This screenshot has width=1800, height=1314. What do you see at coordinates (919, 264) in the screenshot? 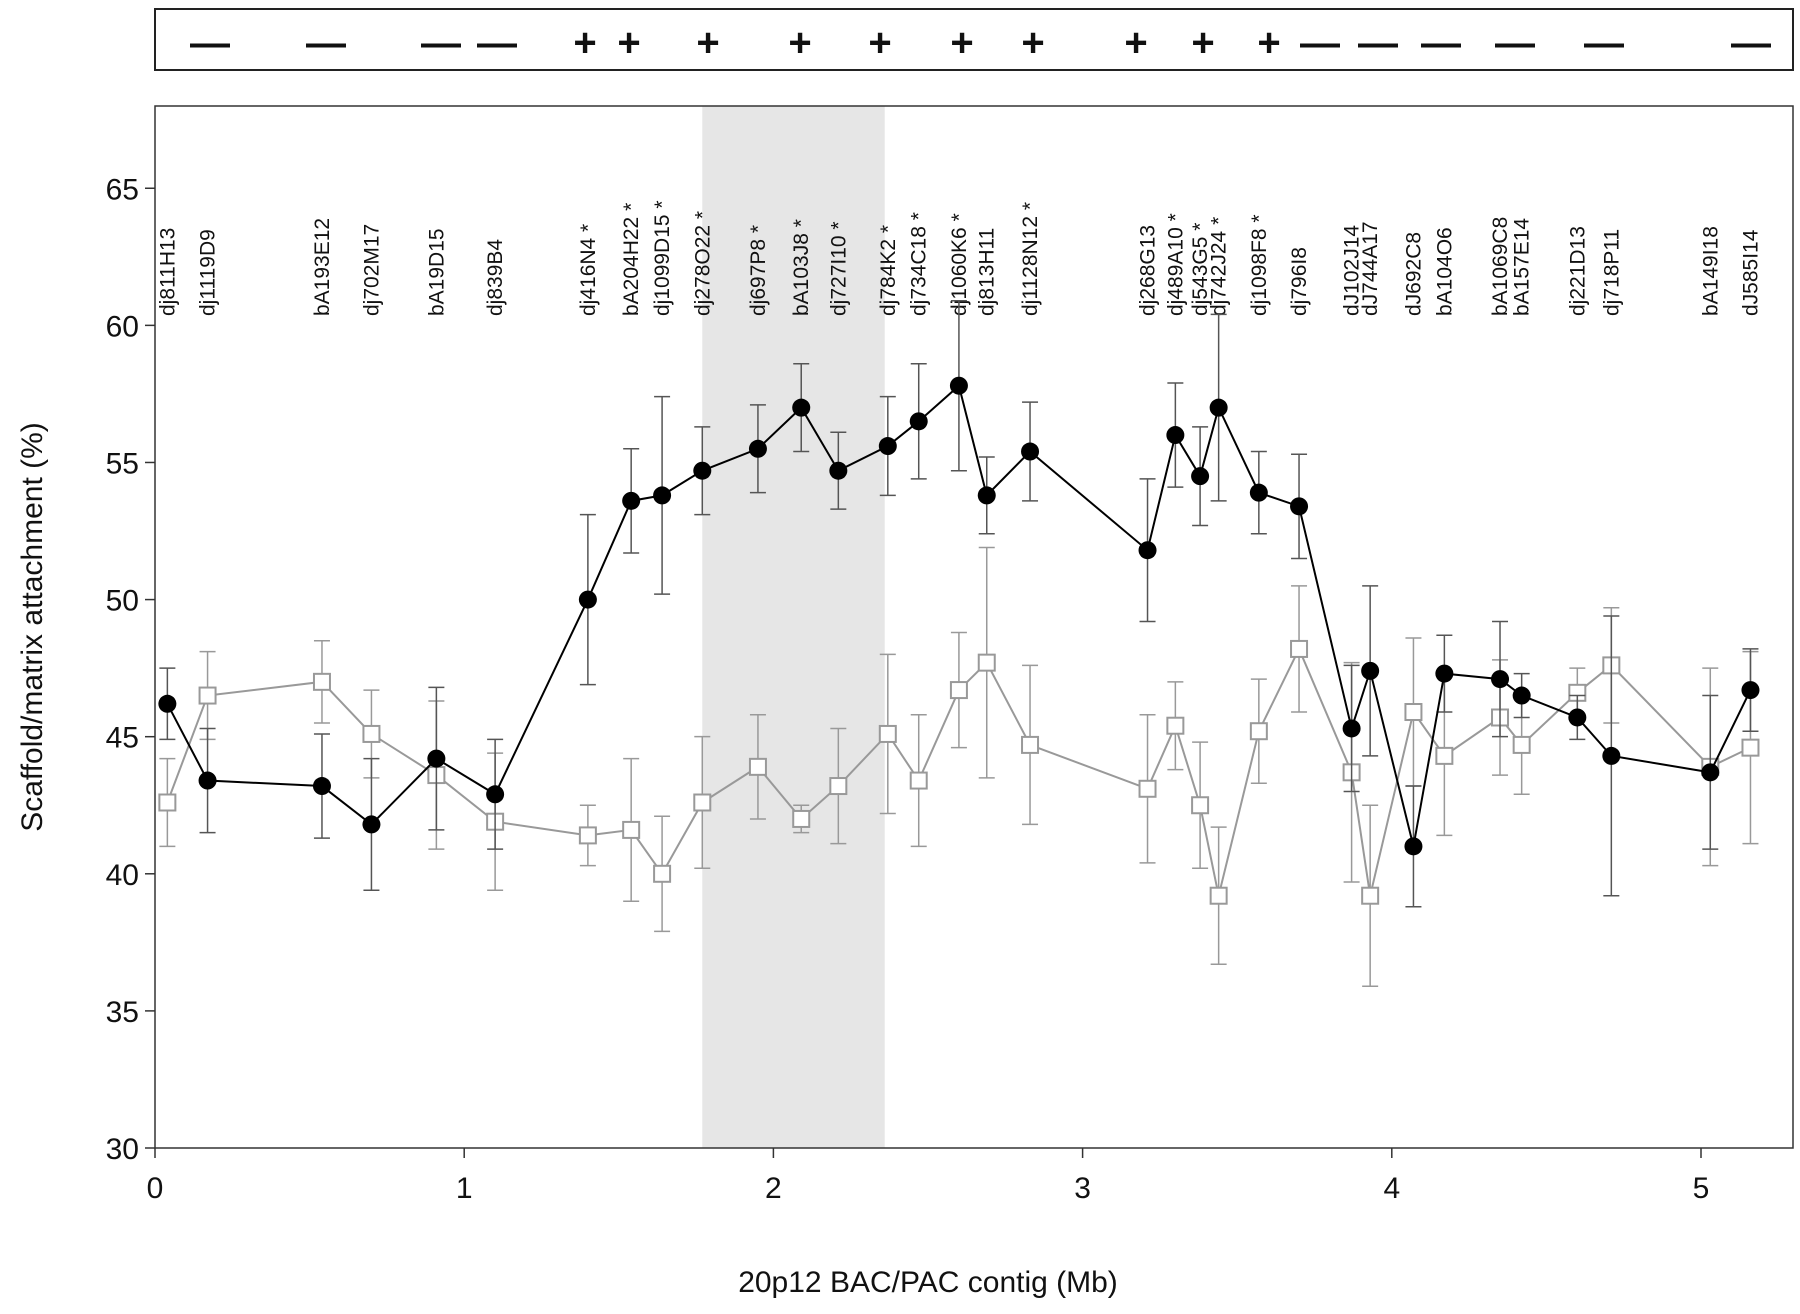
I see `clone-label: dj734C18 *` at bounding box center [919, 264].